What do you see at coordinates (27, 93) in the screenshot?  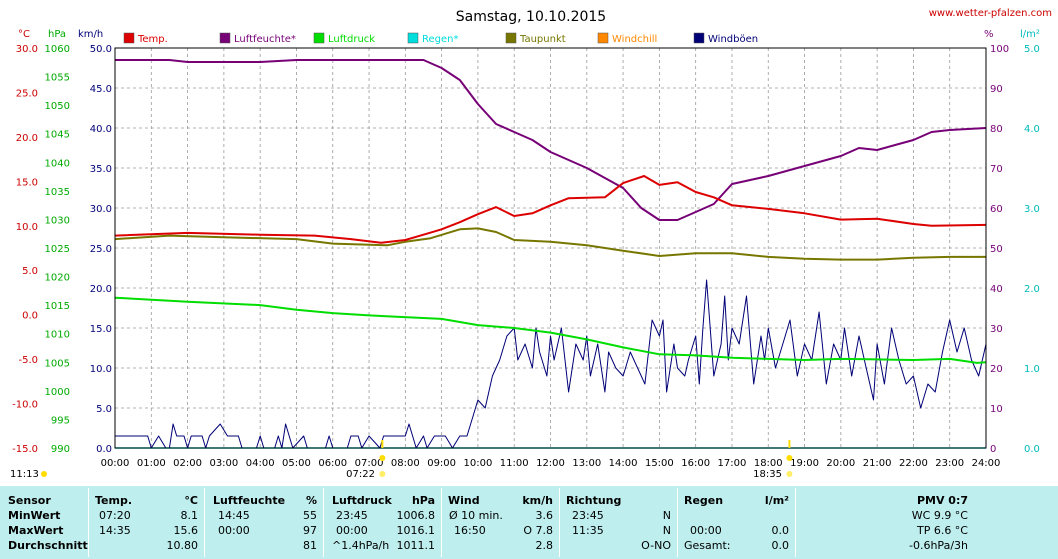 I see `temp-tick-label: 25.0` at bounding box center [27, 93].